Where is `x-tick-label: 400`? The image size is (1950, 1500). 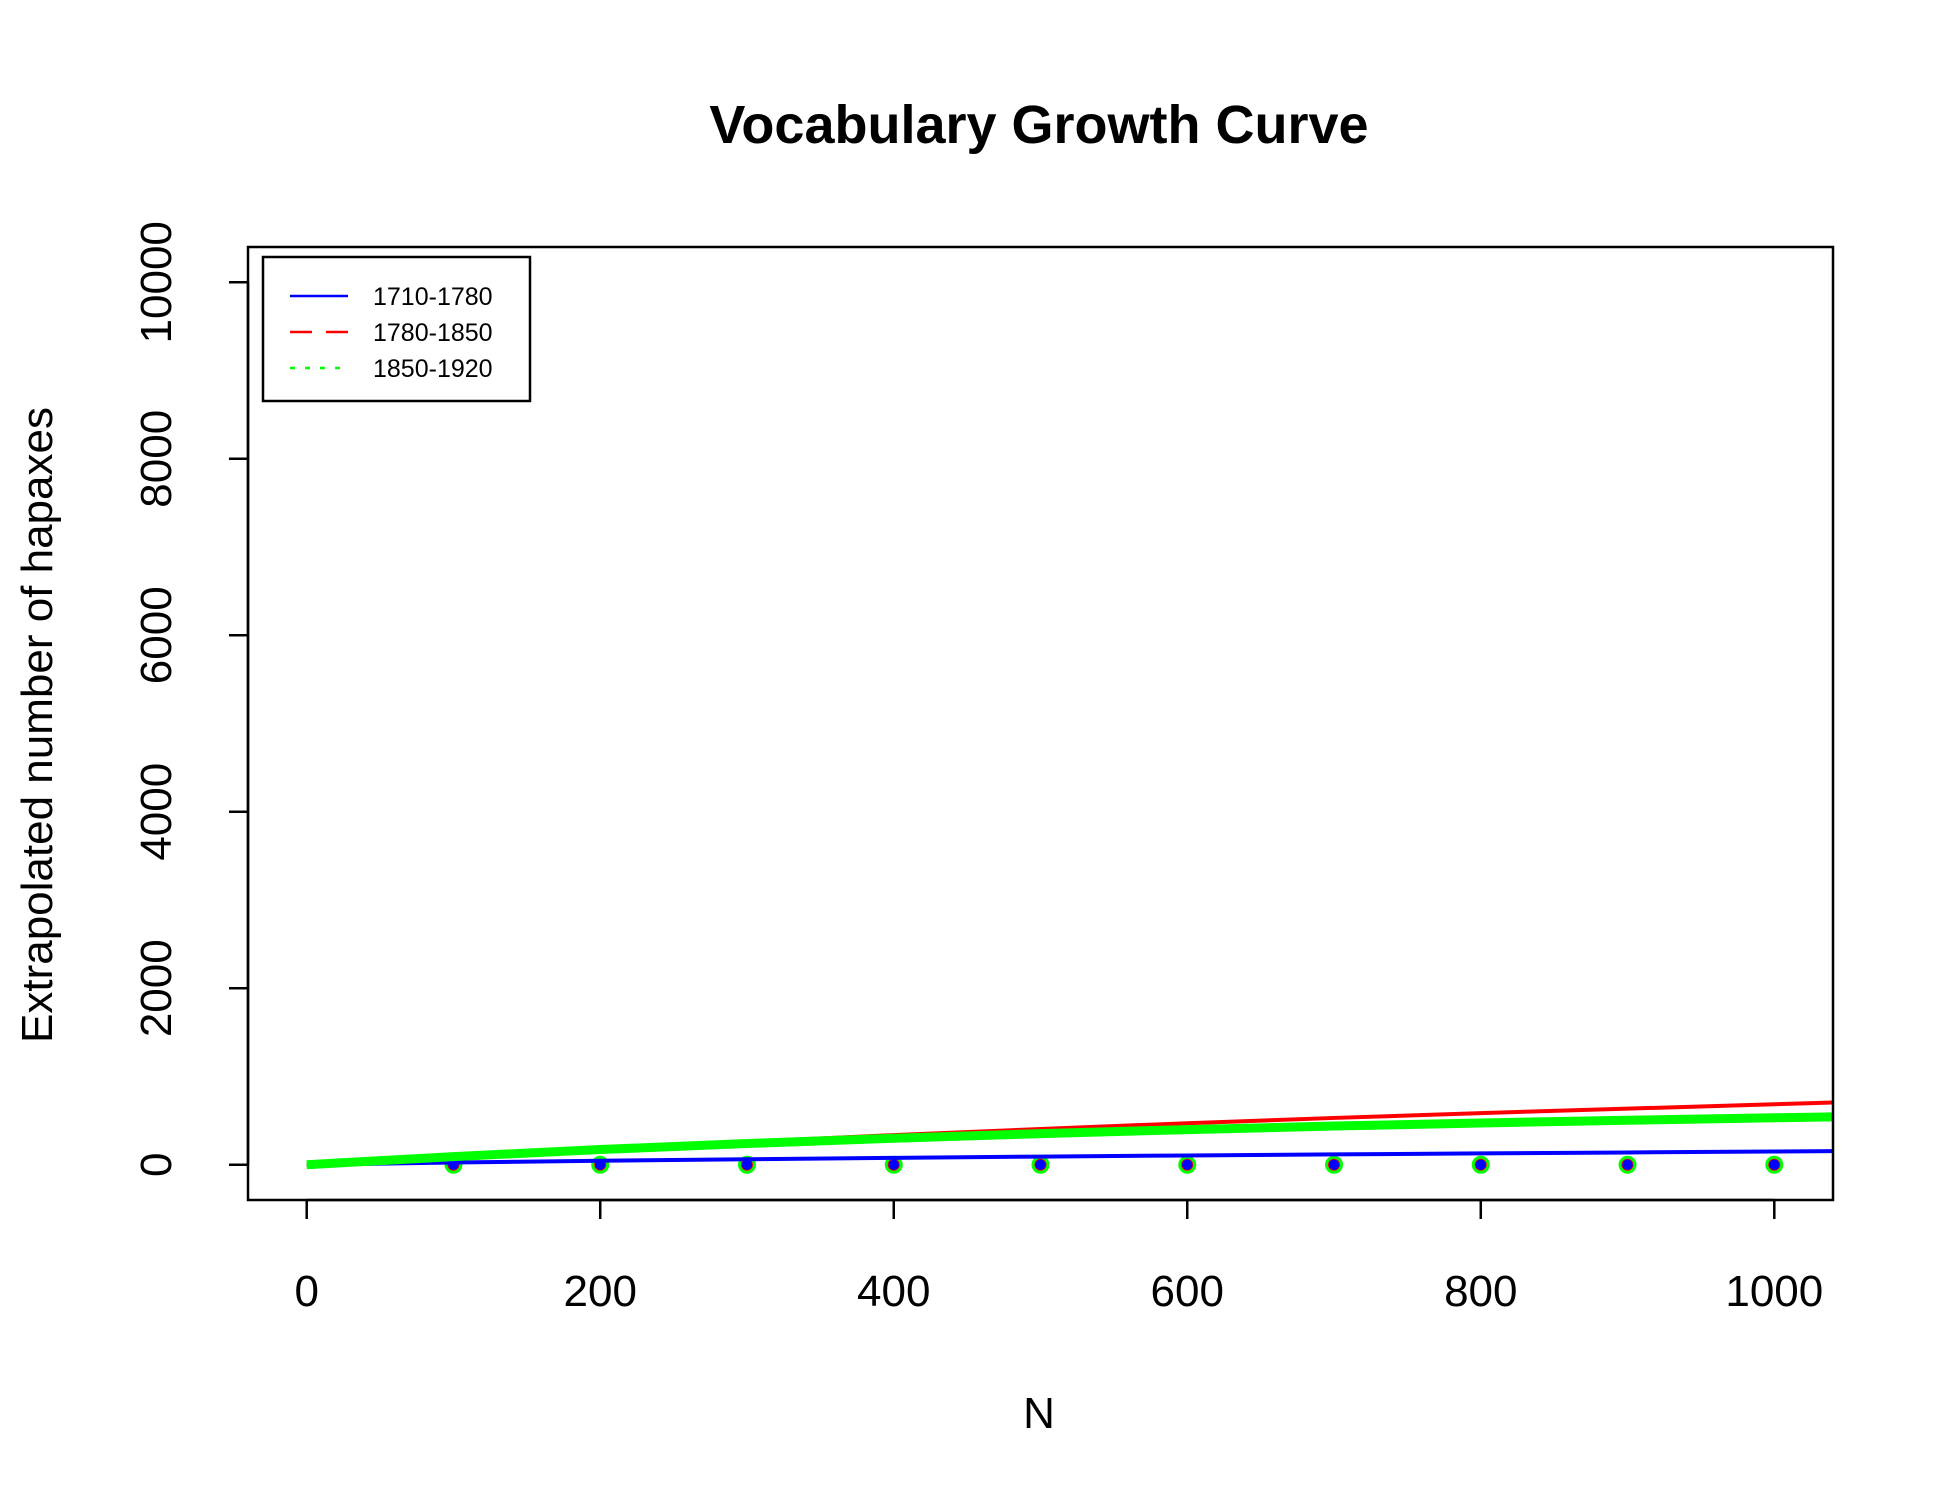 x-tick-label: 400 is located at coordinates (893, 1291).